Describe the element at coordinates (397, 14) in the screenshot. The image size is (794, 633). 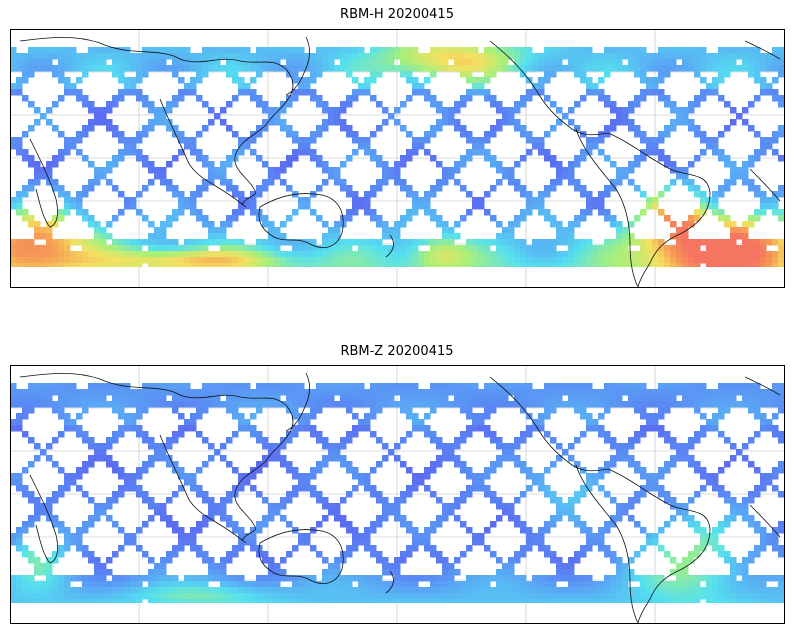
I see `panel-title-rbm-h: RBM-H 20200415` at that location.